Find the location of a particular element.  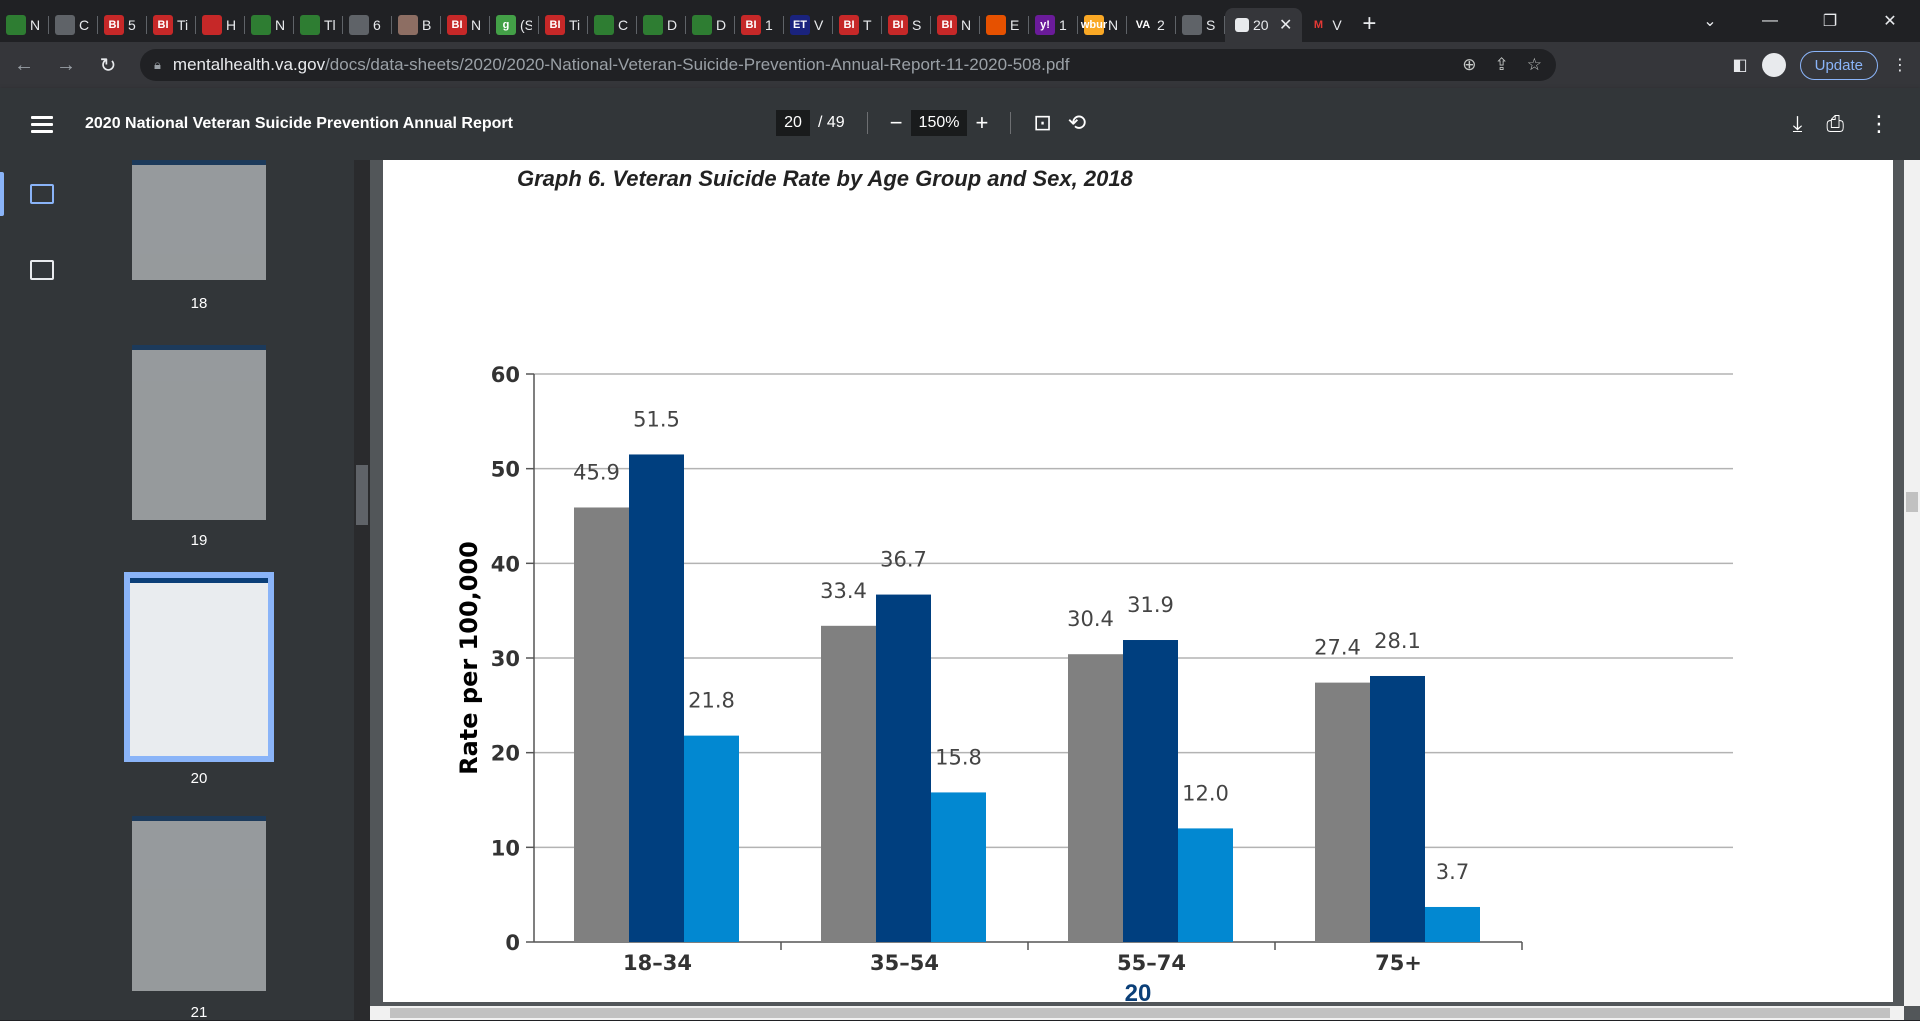

y-tick-label: 50 is located at coordinates (505, 470).